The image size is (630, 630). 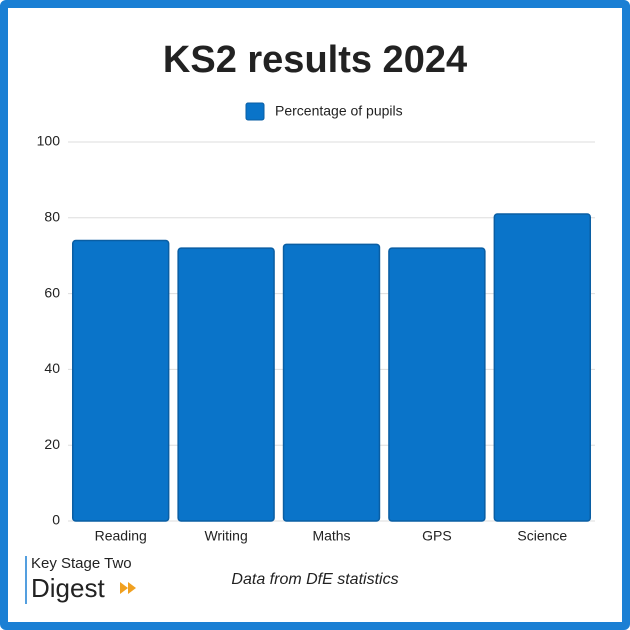 I want to click on source-note: Data from DfE statistics, so click(x=314, y=579).